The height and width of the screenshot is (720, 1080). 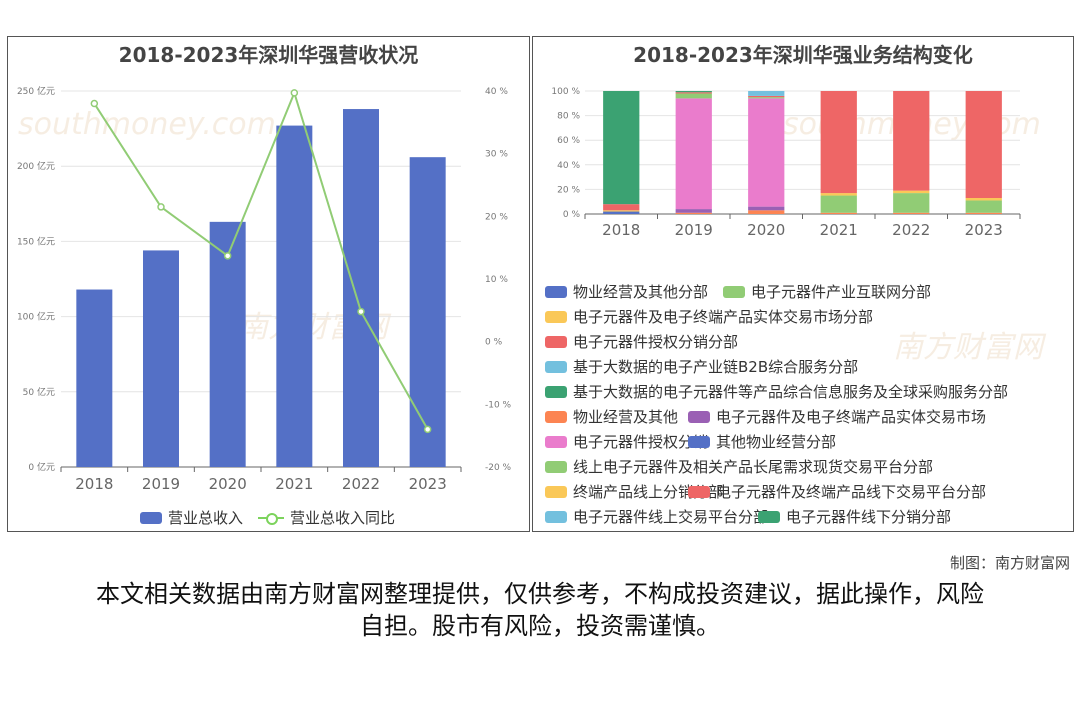 I want to click on legend-item: 终端产品线上分销分部, so click(x=634, y=491).